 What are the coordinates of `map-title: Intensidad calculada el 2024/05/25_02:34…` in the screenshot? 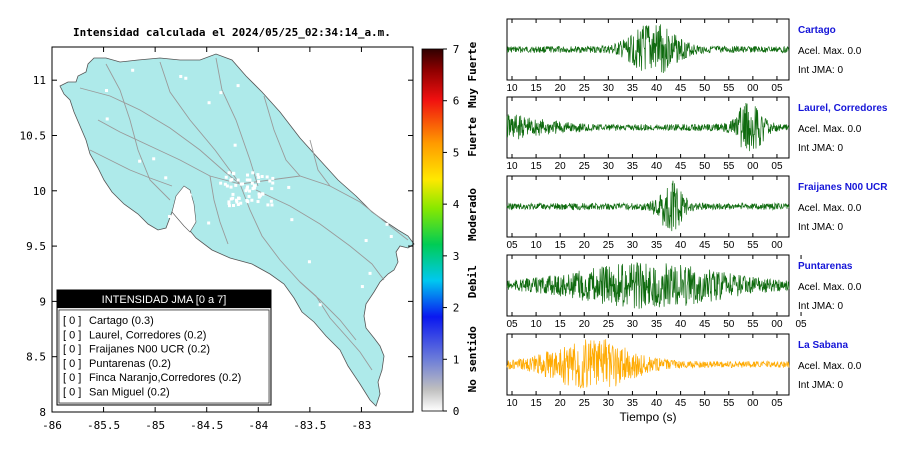 It's located at (232, 32).